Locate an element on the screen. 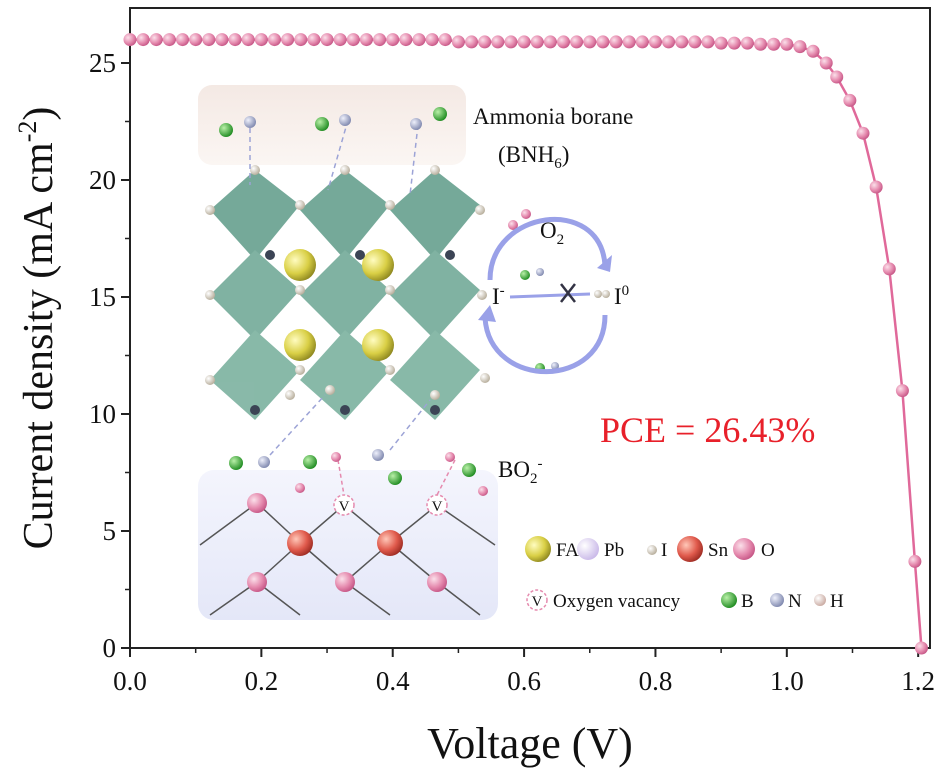 This screenshot has width=944, height=773. legend-label: N is located at coordinates (795, 601).